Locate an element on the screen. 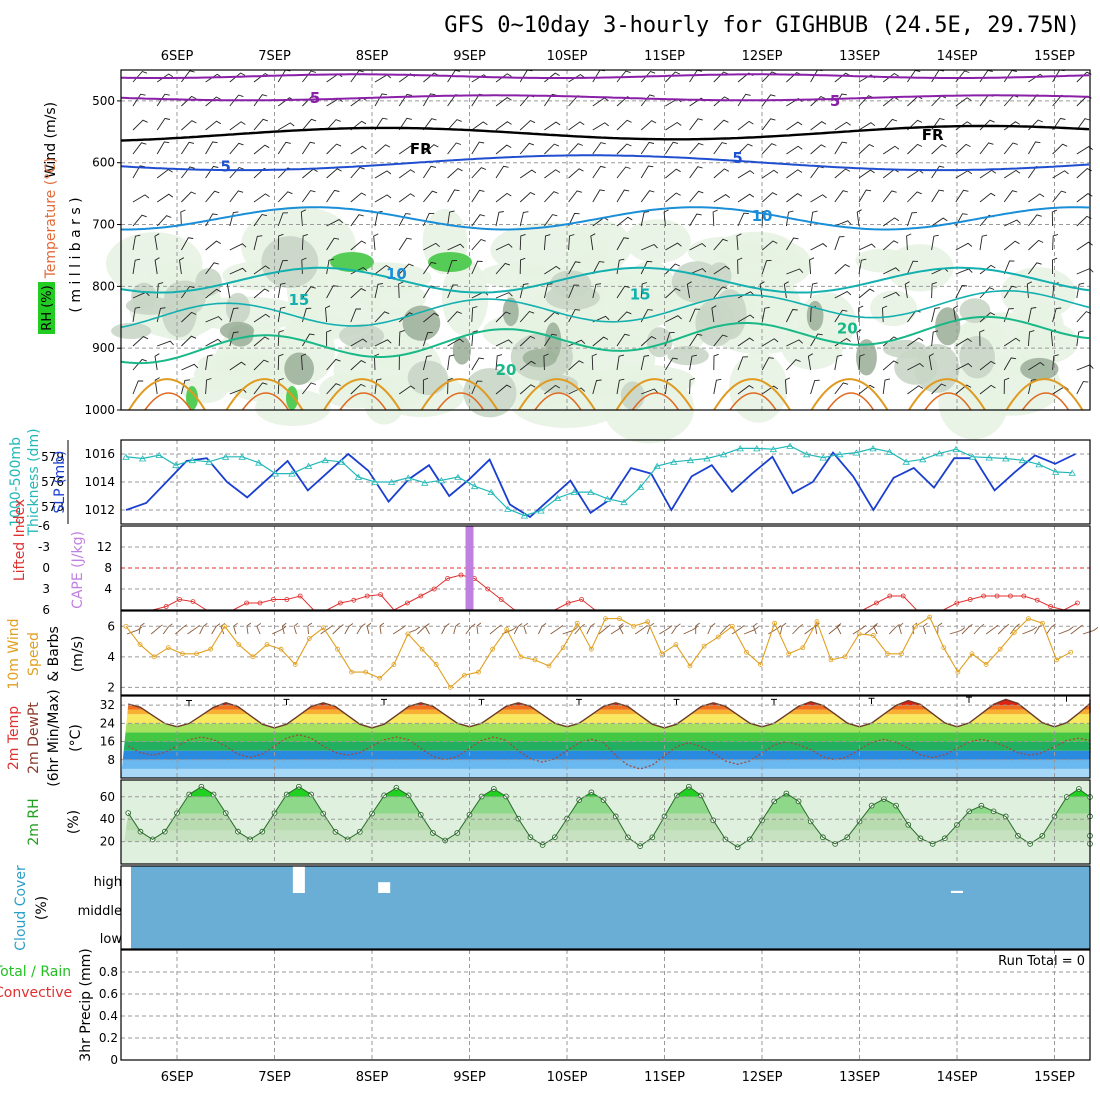 The height and width of the screenshot is (1100, 1100). upper-label-millibars: ( m i l l i b a r s ) is located at coordinates (76, 254).